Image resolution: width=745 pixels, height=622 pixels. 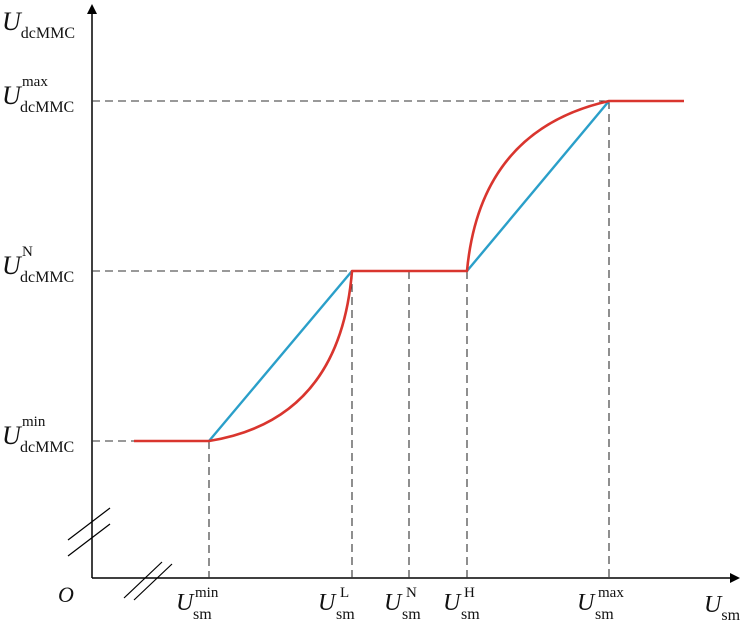 I want to click on y-axis-label: UdcMMC, so click(x=38, y=24).